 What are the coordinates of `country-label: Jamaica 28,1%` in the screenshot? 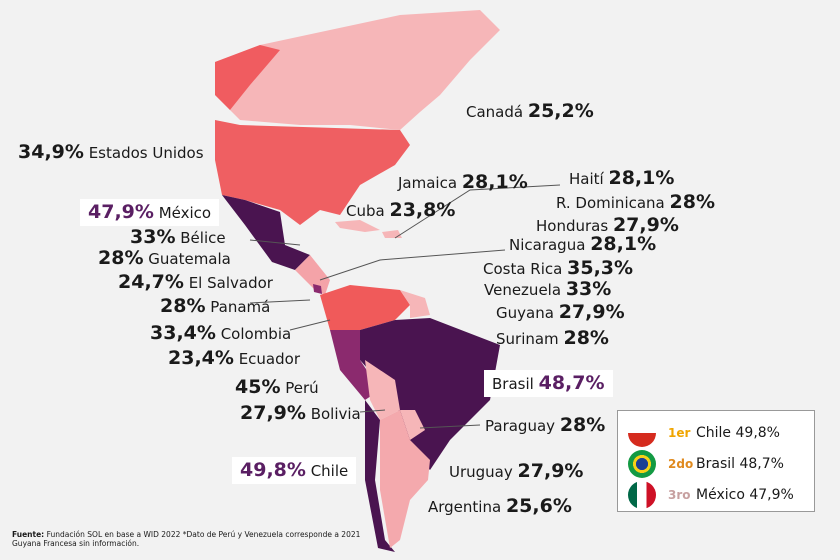 It's located at (463, 182).